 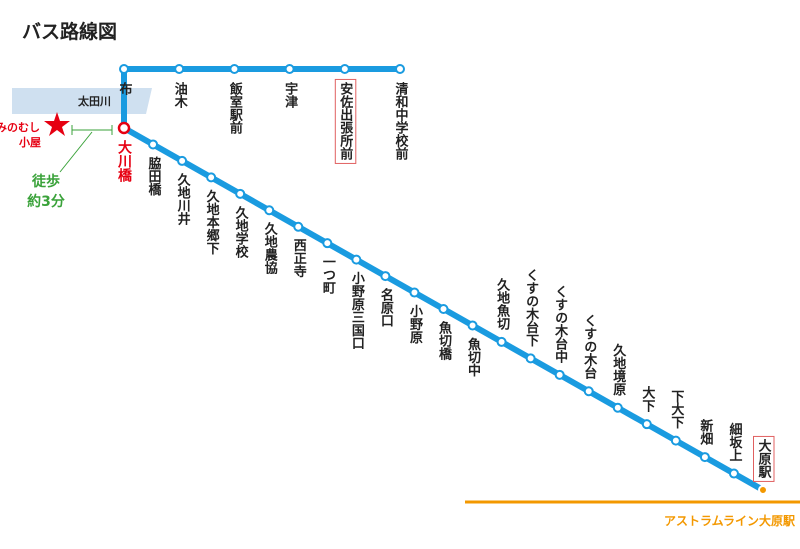 I want to click on stop-label: くすの木台下, so click(x=531, y=307).